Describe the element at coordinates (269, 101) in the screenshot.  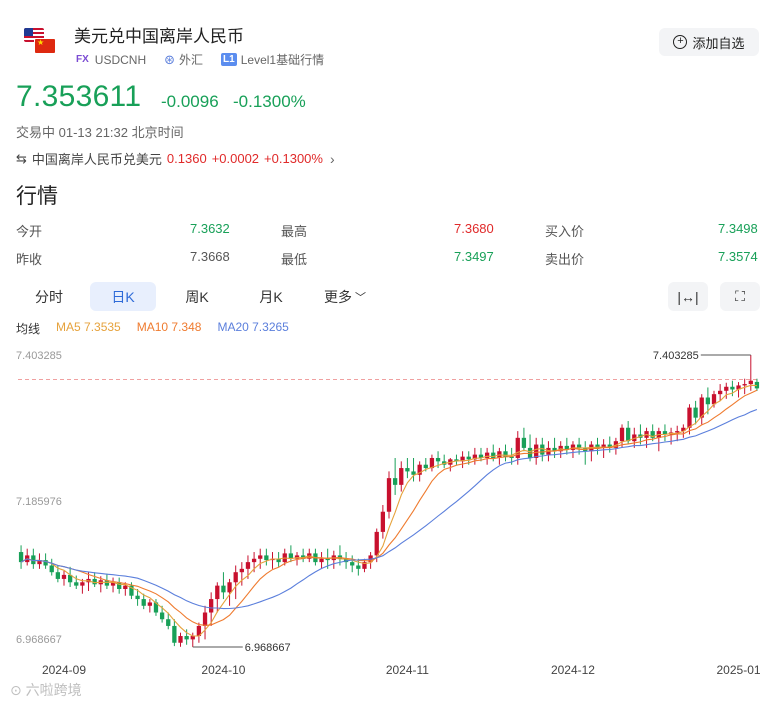
I see `price-change-percent: -0.1300%` at that location.